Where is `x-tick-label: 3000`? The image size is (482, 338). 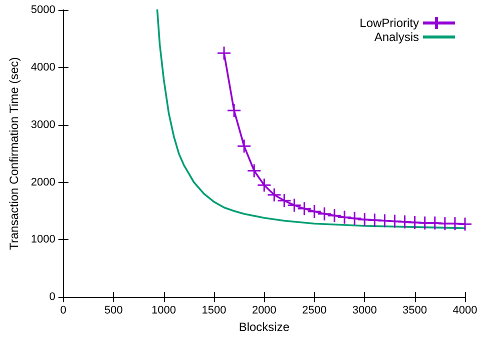
x-tick-label: 3000 is located at coordinates (364, 310).